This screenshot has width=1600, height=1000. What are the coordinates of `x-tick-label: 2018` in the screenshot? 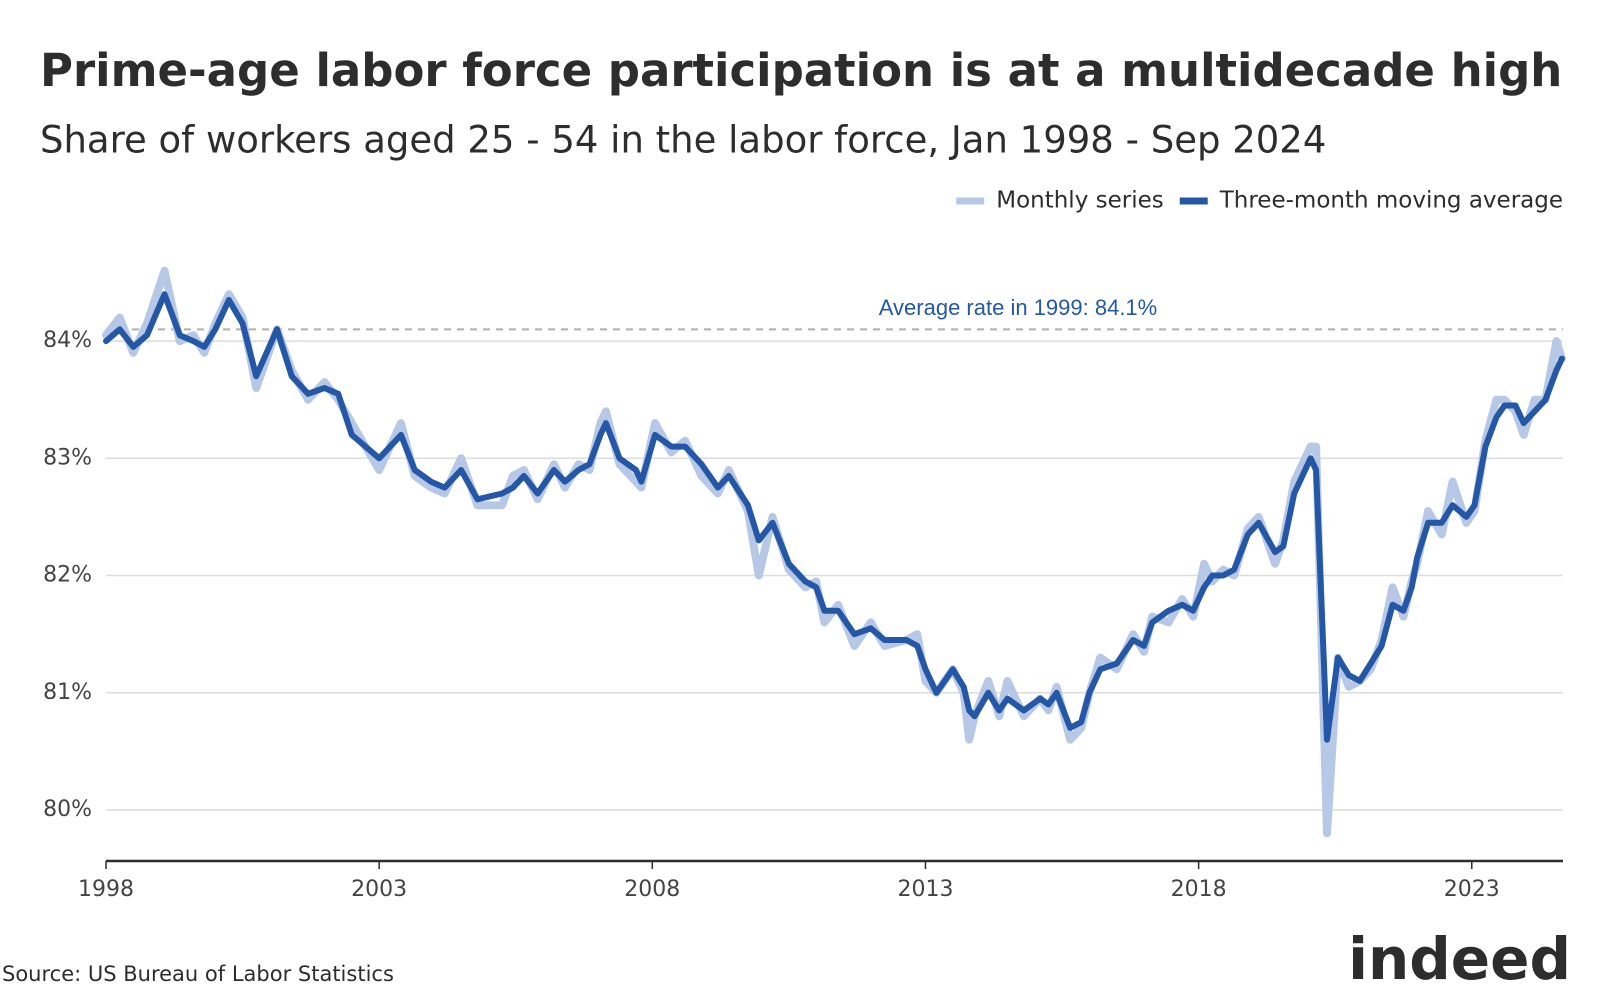 It's located at (1199, 889).